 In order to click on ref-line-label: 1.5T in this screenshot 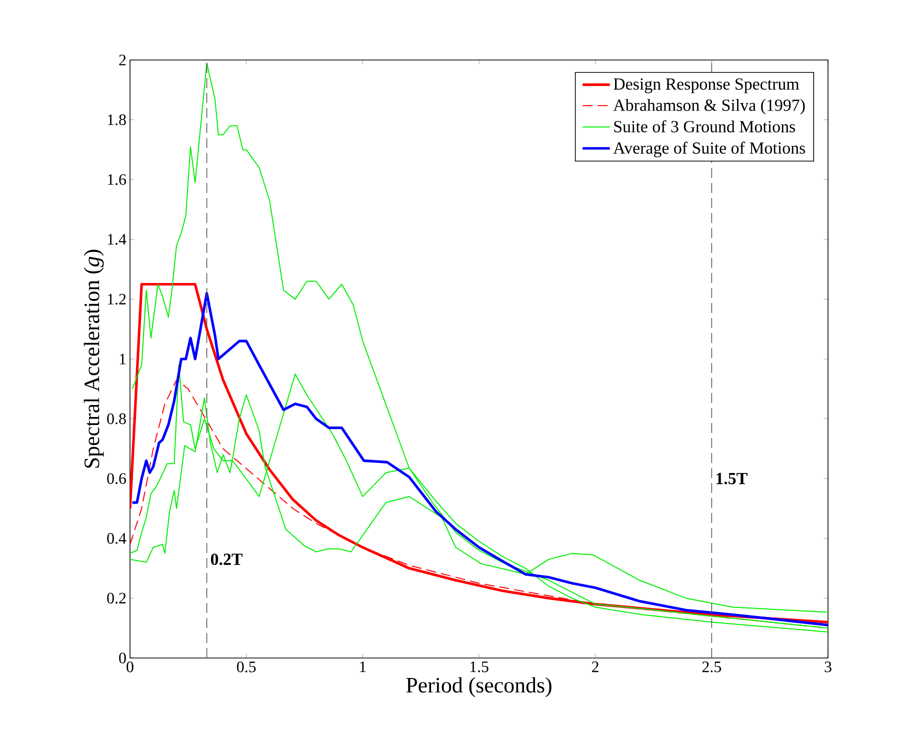, I will do `click(732, 478)`.